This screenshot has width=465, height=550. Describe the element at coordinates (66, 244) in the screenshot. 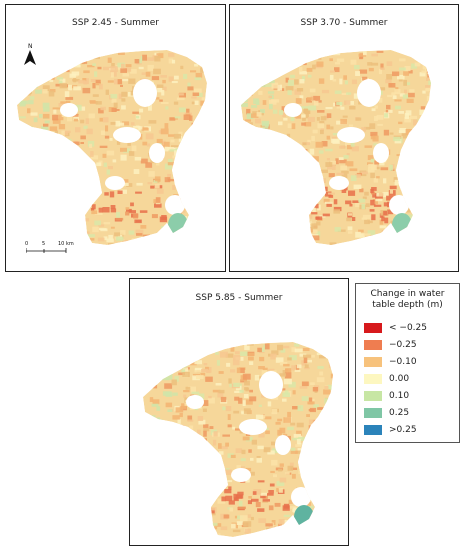

I see `scale-bar-label-10: 10 km` at that location.